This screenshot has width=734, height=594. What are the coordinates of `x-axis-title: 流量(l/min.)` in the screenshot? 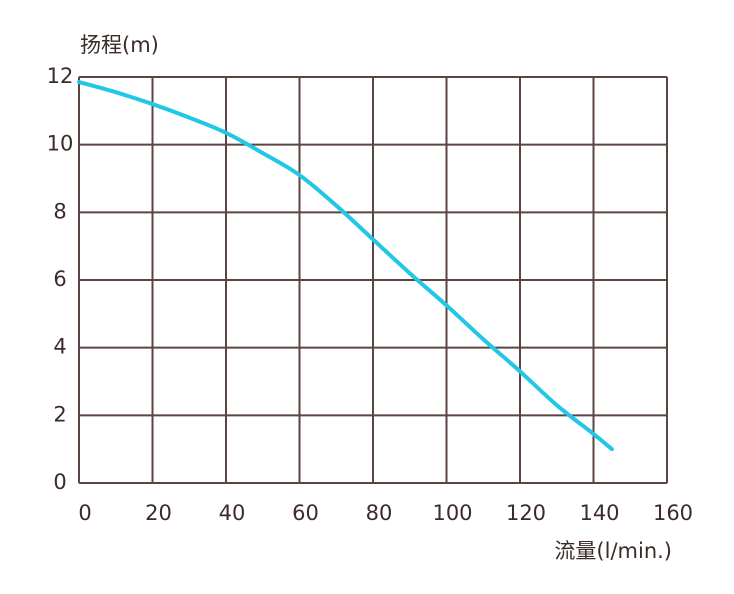 It's located at (613, 551).